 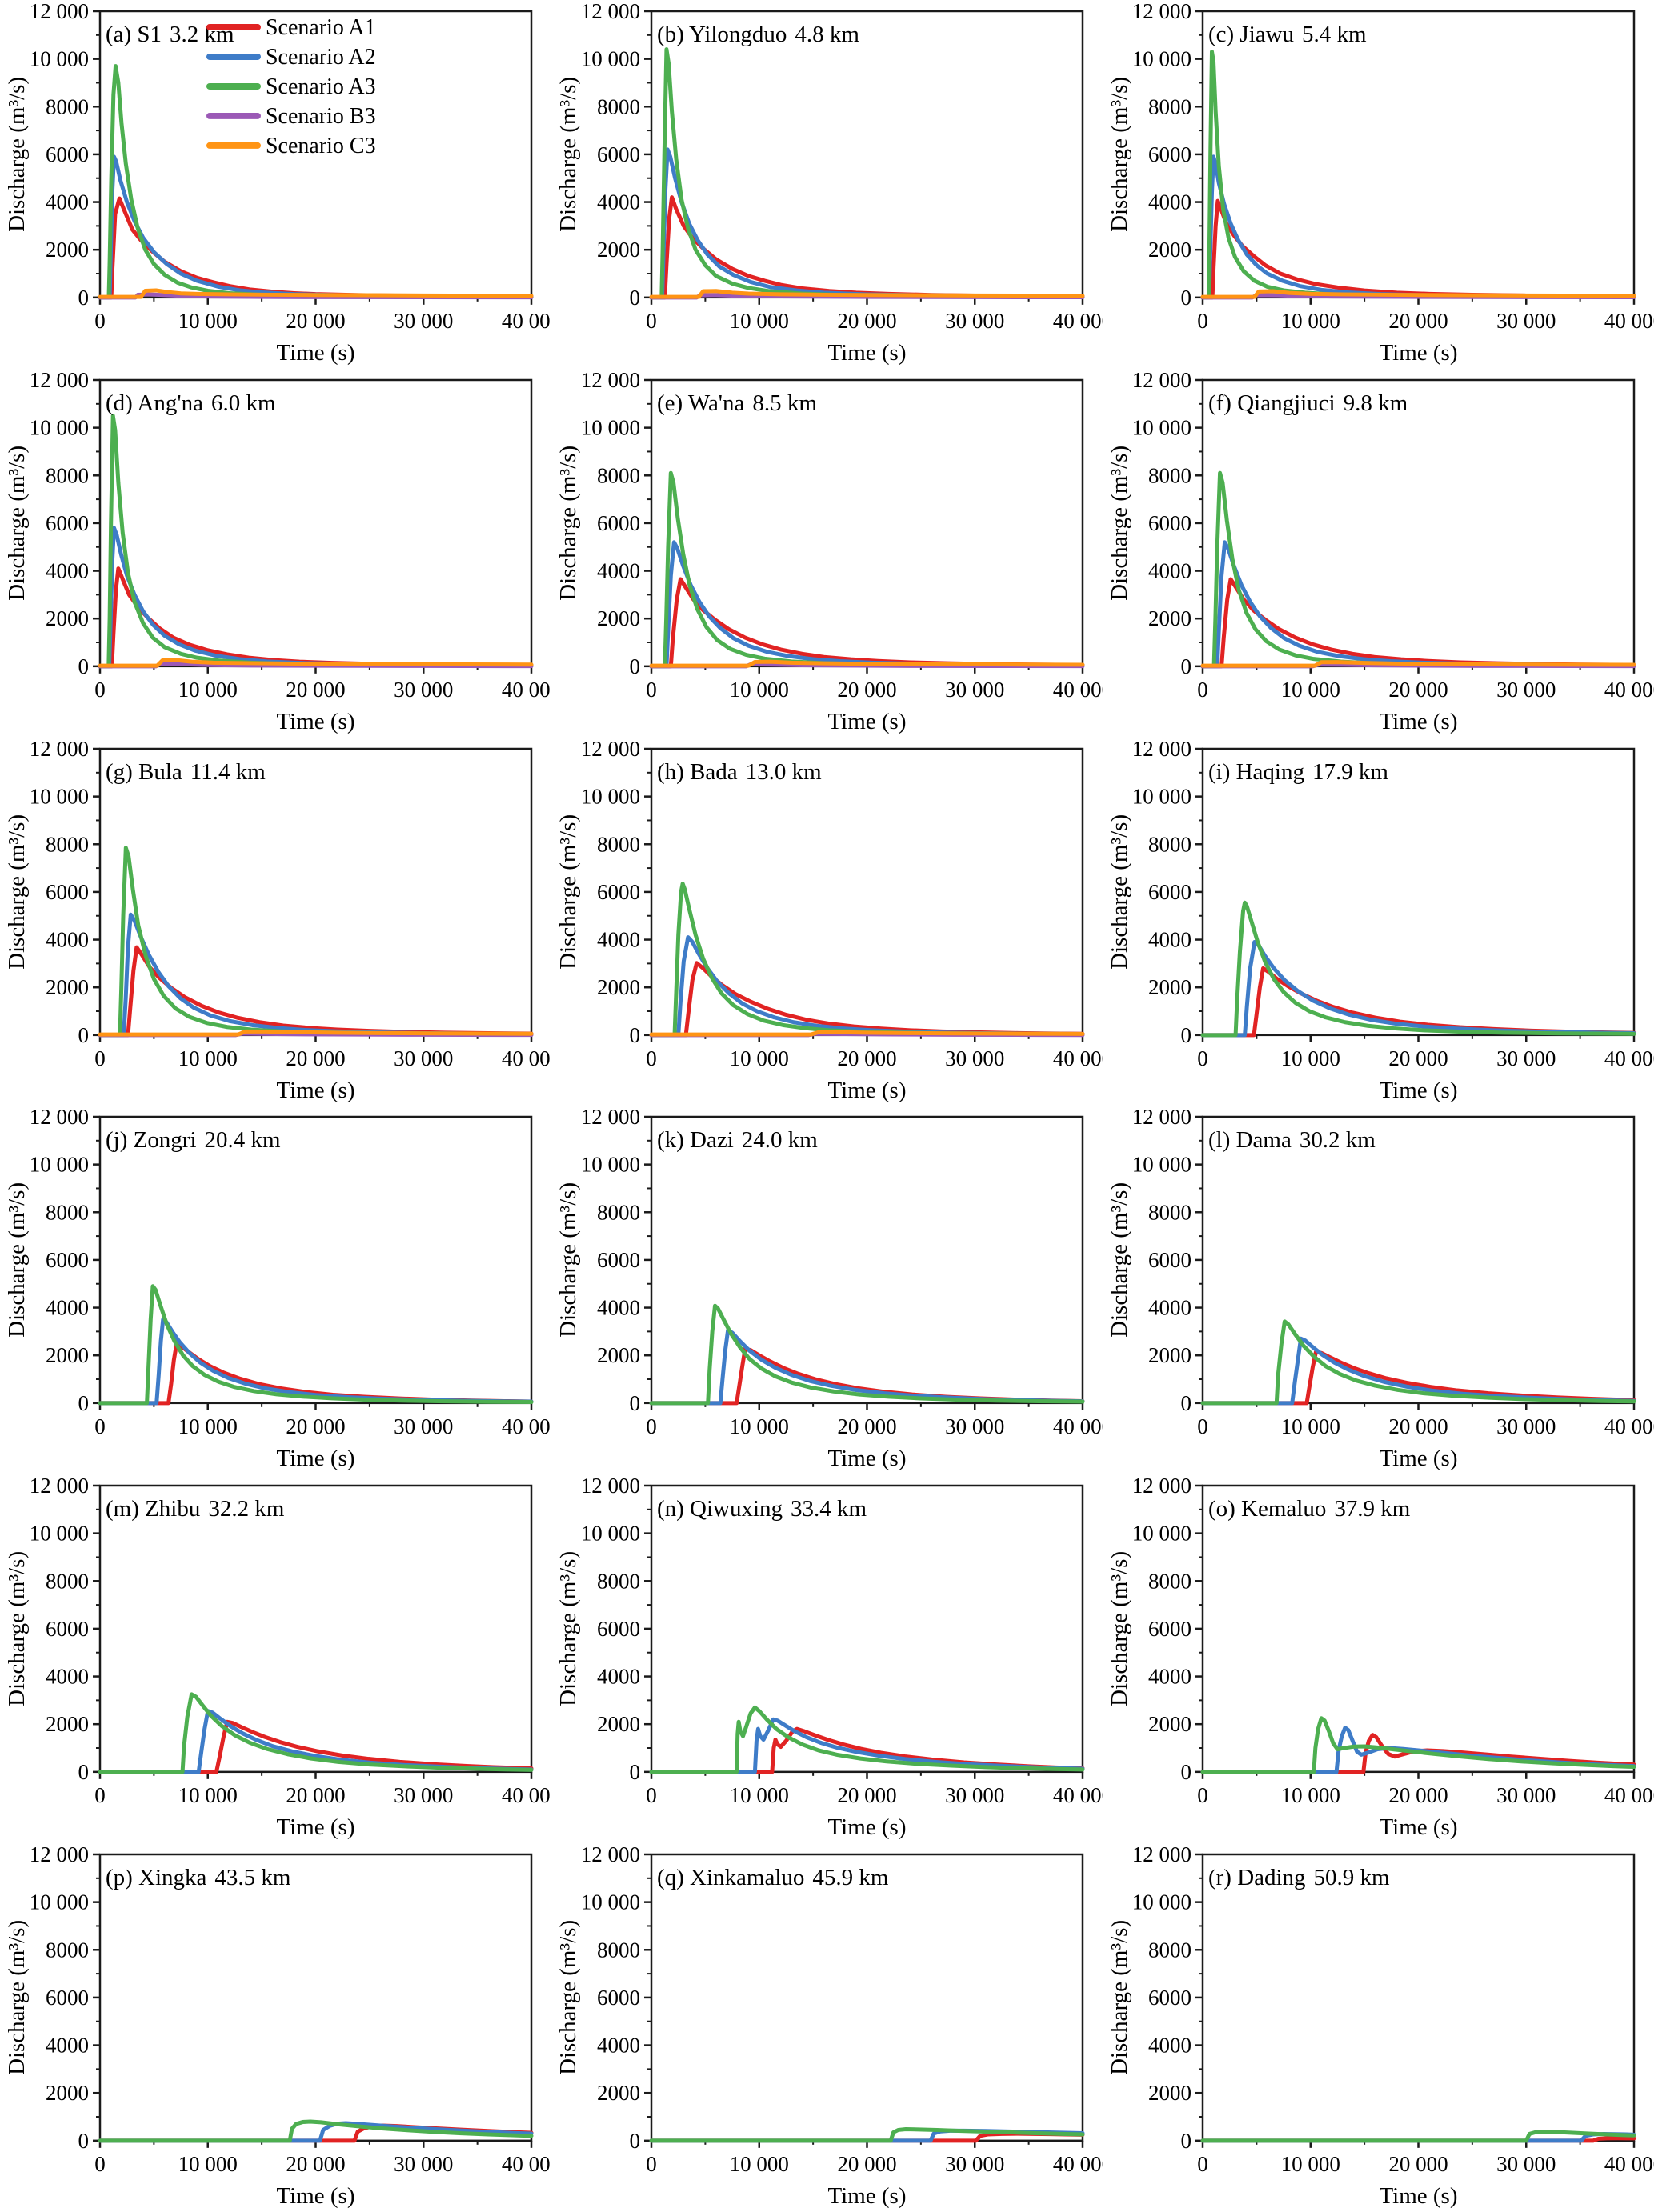 I want to click on panel-title: (g) Bula 11.4 km, so click(x=186, y=772).